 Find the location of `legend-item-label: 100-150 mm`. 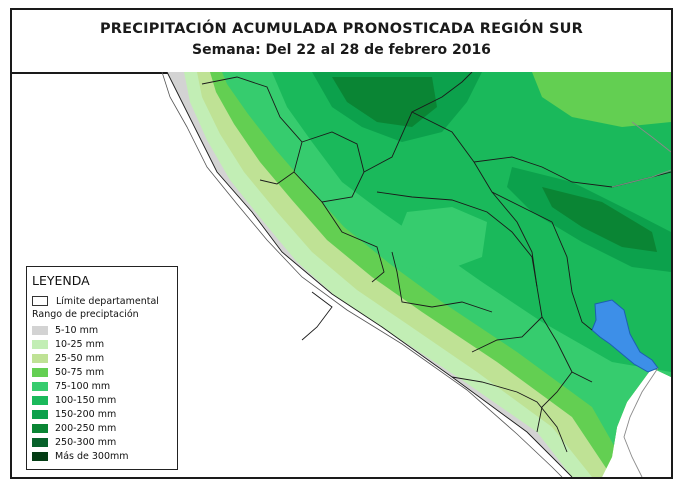

legend-item-label: 100-150 mm is located at coordinates (86, 400).